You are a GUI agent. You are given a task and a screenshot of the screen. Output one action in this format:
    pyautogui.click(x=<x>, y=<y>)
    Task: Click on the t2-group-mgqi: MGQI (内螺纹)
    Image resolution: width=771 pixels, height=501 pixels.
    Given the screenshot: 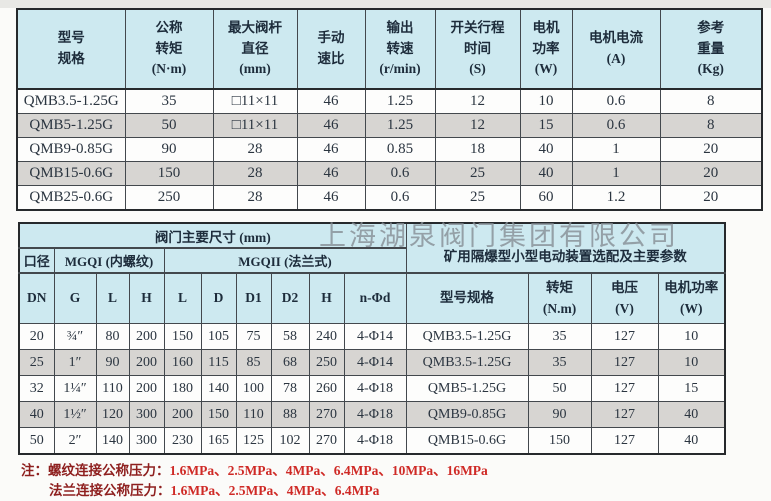 What is the action you would take?
    pyautogui.click(x=109, y=260)
    